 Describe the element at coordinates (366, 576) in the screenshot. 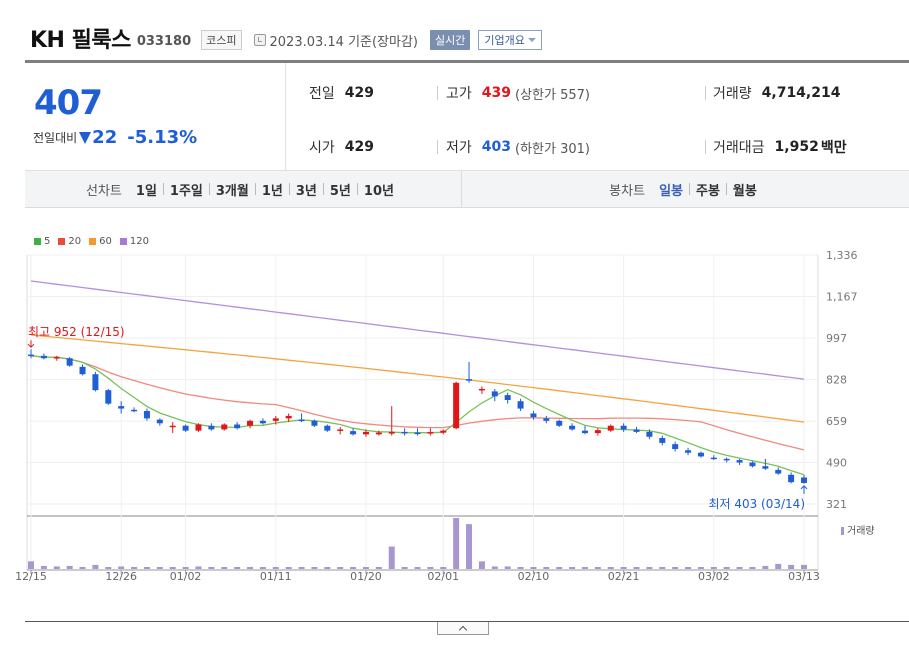

I see `x-tick-label: 01/20` at that location.